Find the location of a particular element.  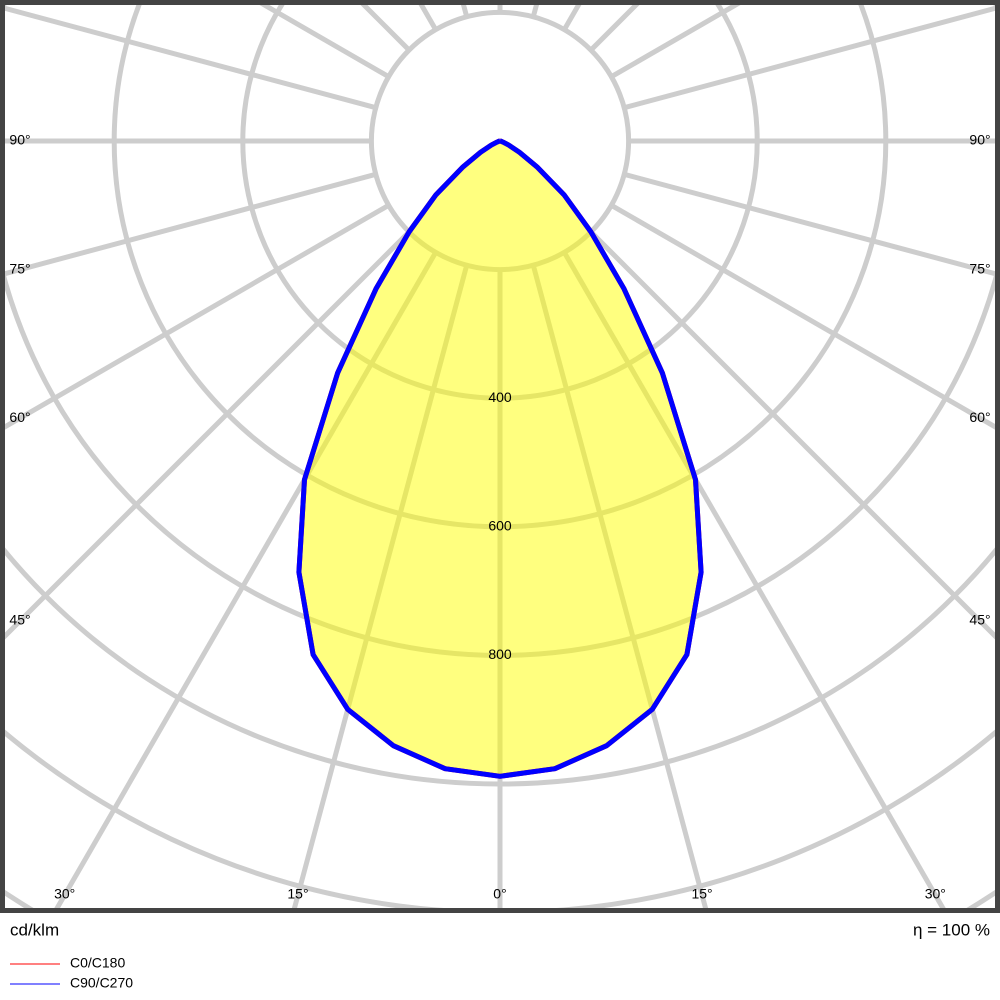

efficiency: η = 100 % is located at coordinates (951, 929).